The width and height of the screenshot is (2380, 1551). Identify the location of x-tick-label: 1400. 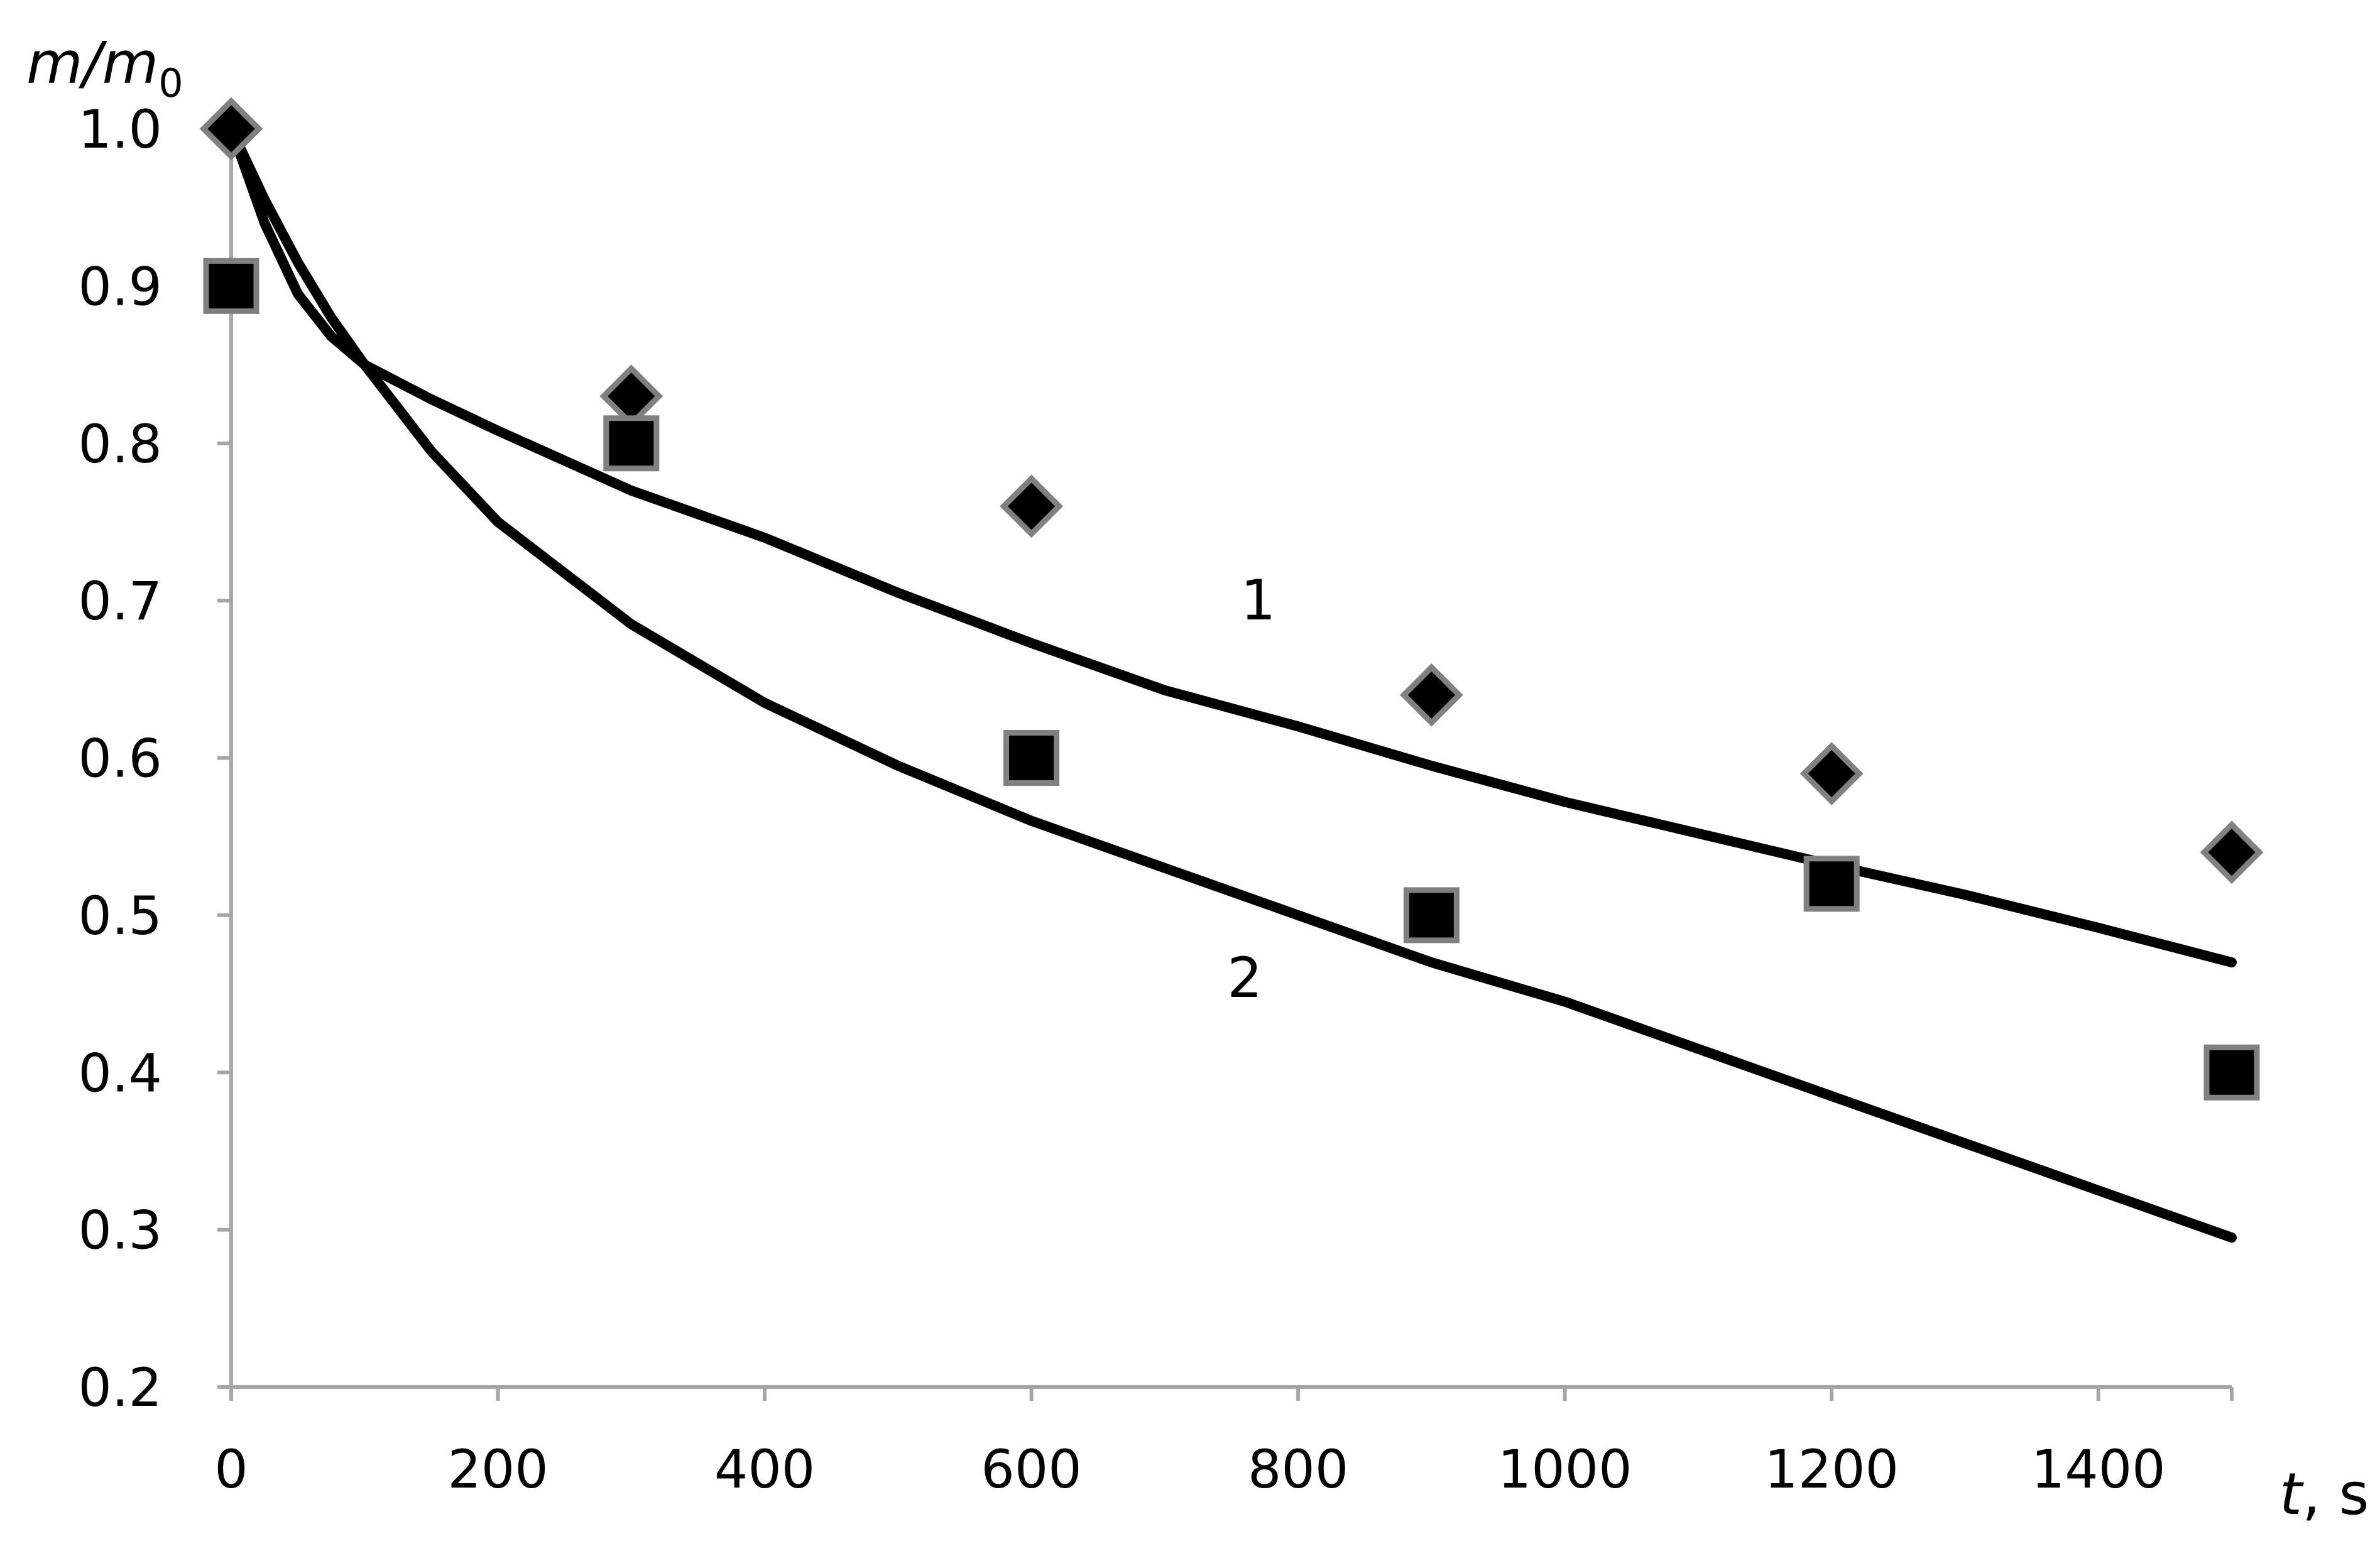
(2098, 1469).